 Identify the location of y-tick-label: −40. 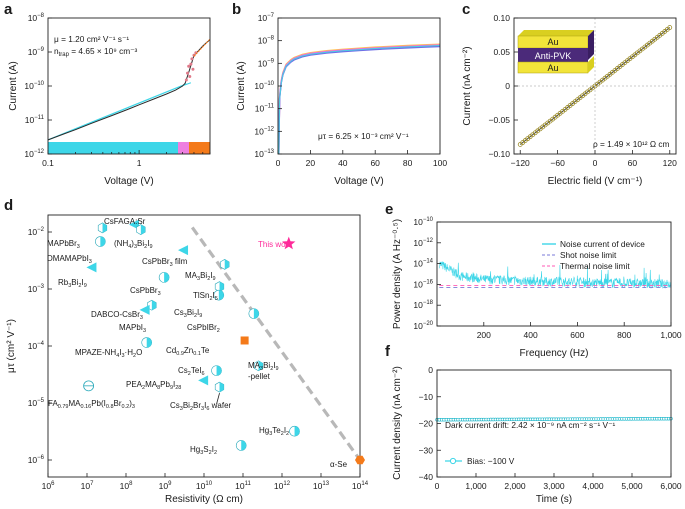
(426, 477).